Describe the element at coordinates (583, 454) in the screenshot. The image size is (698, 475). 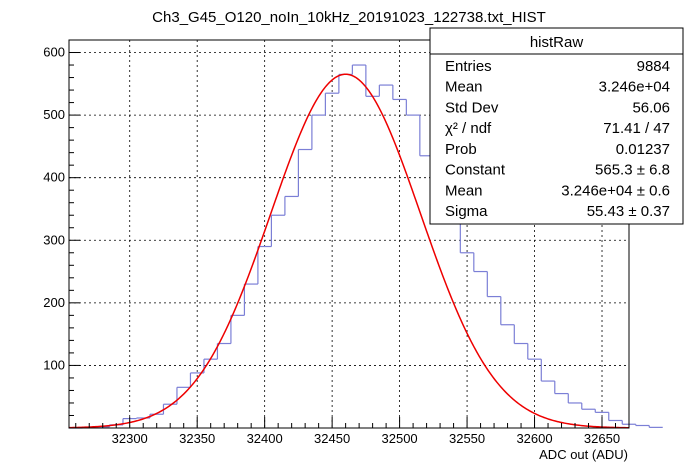
I see `x-axis-title: ADC out (ADU)` at that location.